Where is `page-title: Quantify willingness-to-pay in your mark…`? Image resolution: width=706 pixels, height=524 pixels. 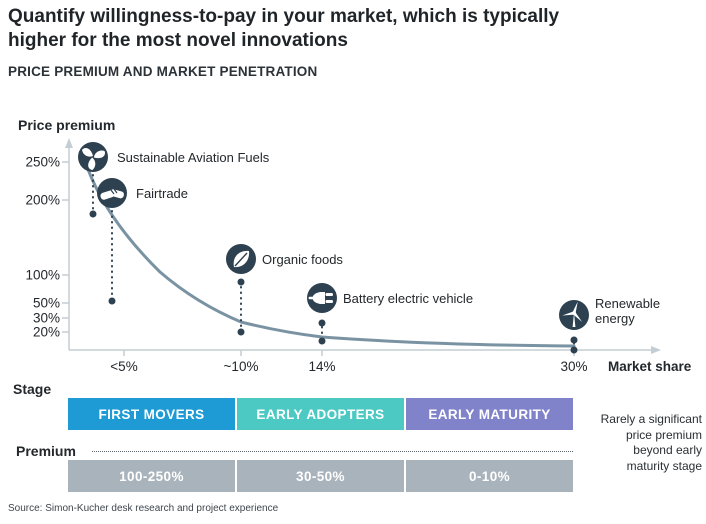
page-title: Quantify willingness-to-pay in your mark… is located at coordinates (284, 28).